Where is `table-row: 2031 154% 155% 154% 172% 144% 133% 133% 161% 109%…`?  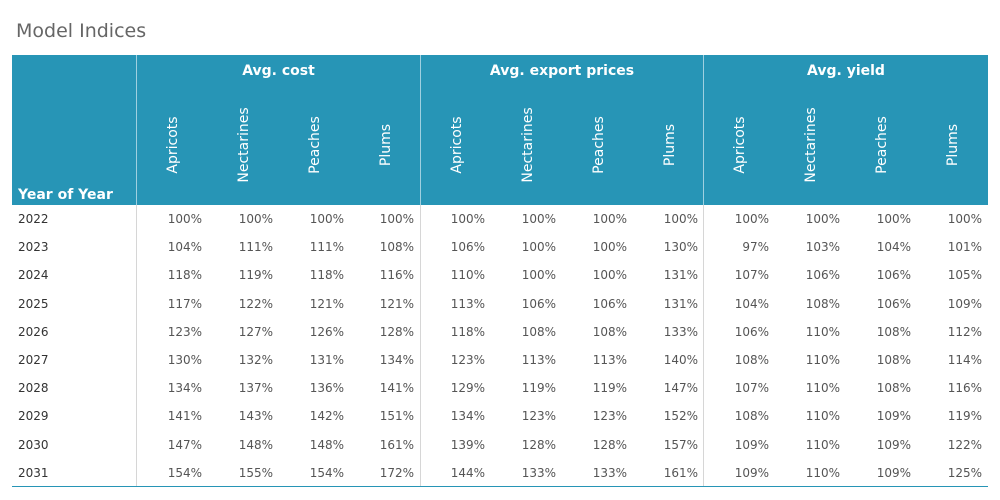 table-row: 2031 154% 155% 154% 172% 144% 133% 133% 161% 109%… is located at coordinates (500, 473).